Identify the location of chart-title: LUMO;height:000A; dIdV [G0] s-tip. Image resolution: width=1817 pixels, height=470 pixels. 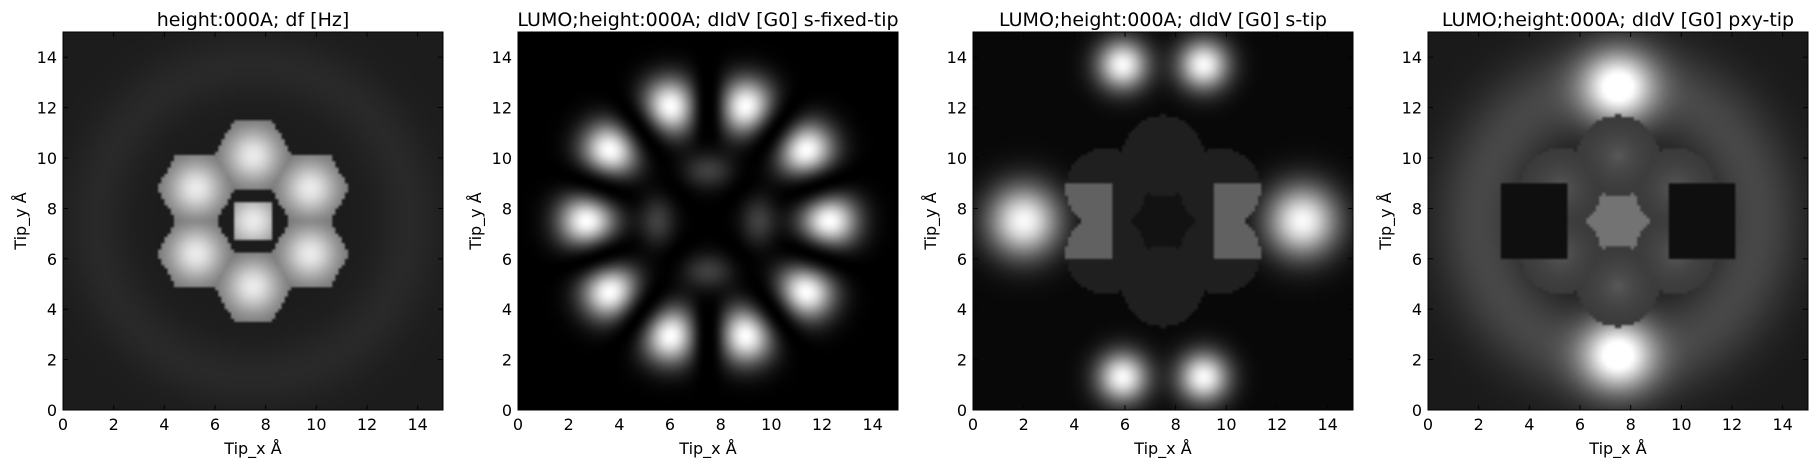
(1163, 20).